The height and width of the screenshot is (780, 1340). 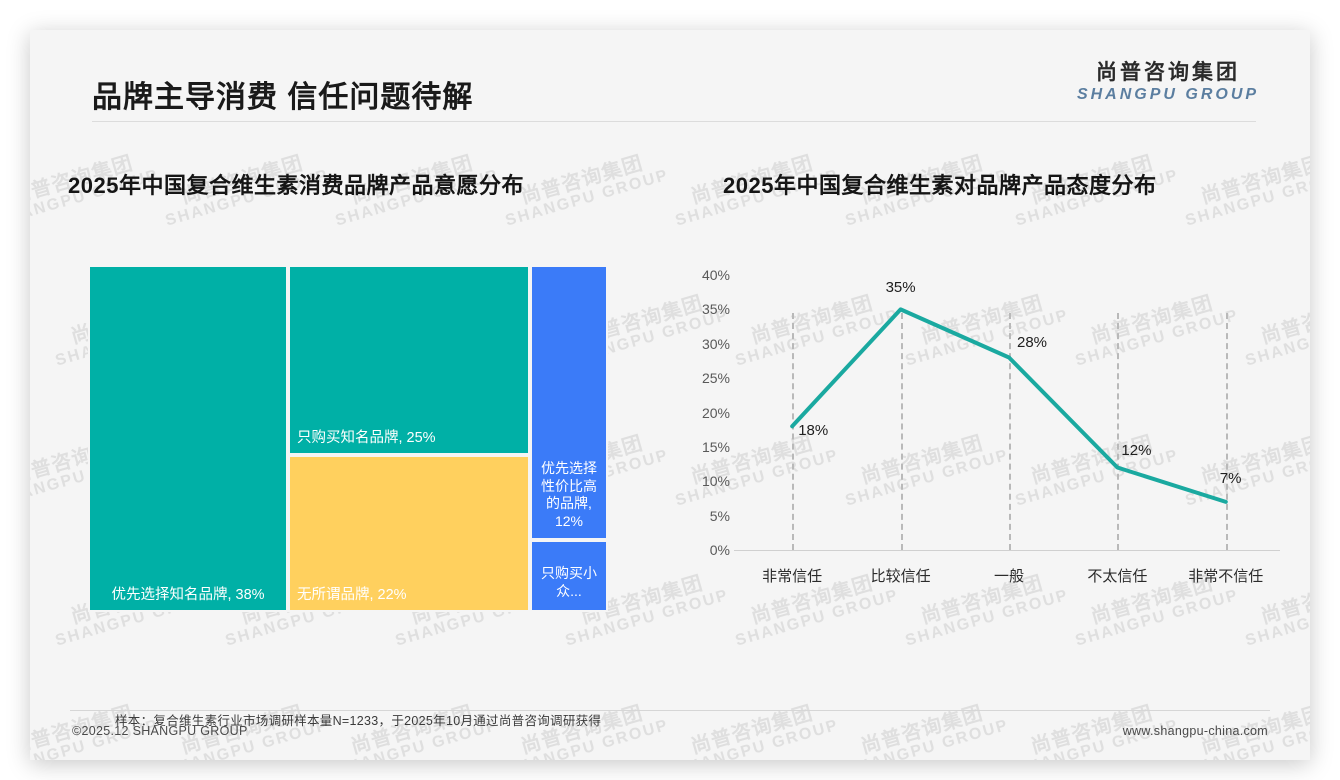 I want to click on treemap-cell: 优先选择知名品牌, 38%, so click(x=188, y=438).